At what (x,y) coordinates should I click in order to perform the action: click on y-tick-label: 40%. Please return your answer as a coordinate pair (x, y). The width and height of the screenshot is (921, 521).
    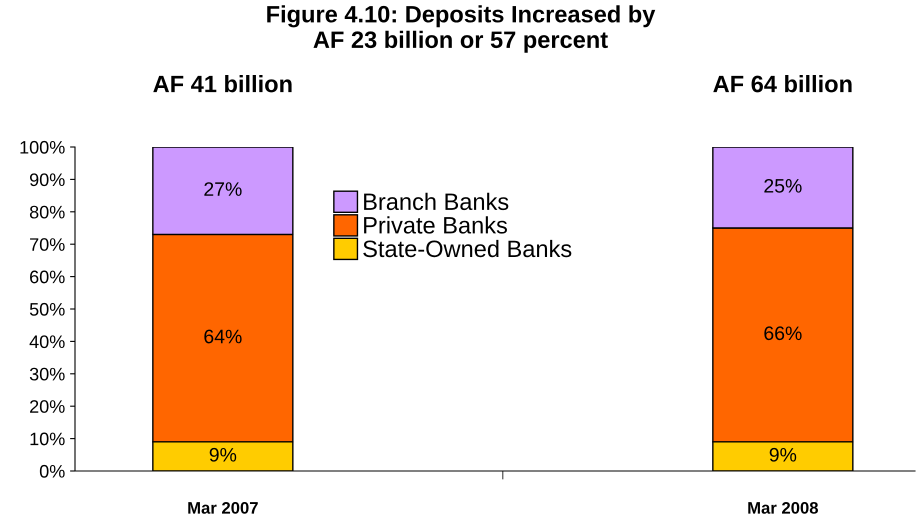
    Looking at the image, I should click on (47, 341).